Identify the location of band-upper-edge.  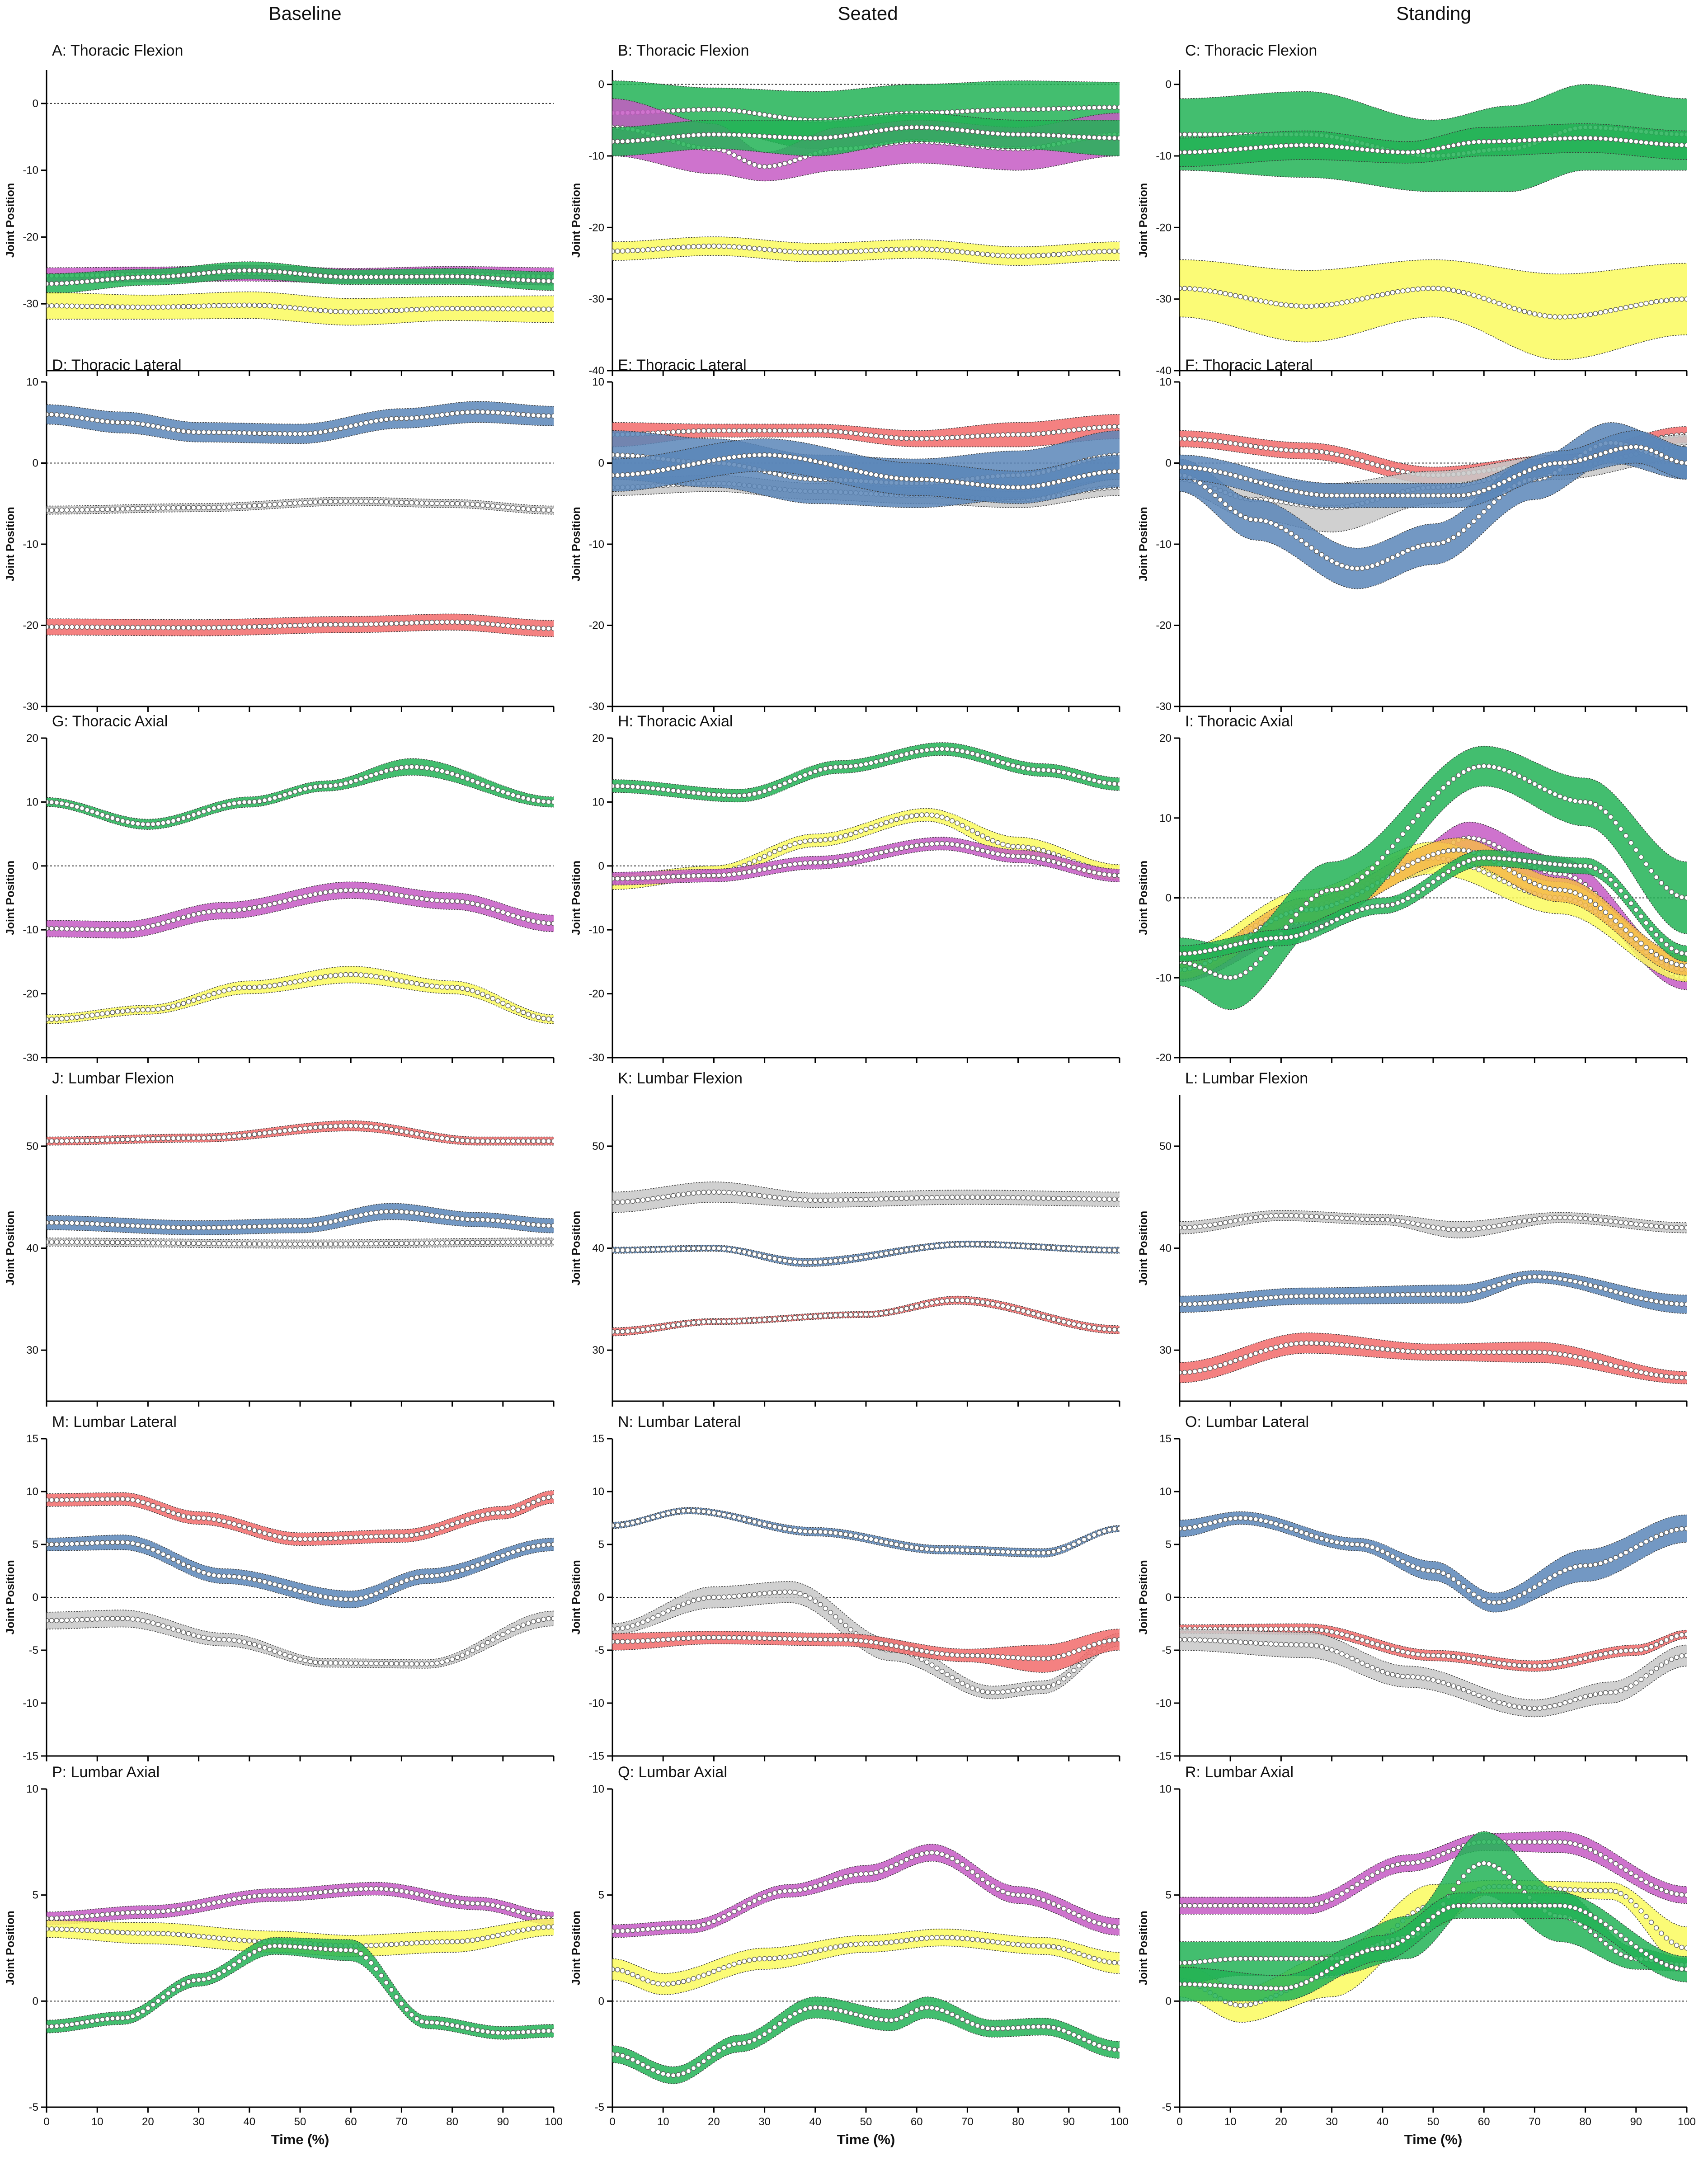
(866, 1249).